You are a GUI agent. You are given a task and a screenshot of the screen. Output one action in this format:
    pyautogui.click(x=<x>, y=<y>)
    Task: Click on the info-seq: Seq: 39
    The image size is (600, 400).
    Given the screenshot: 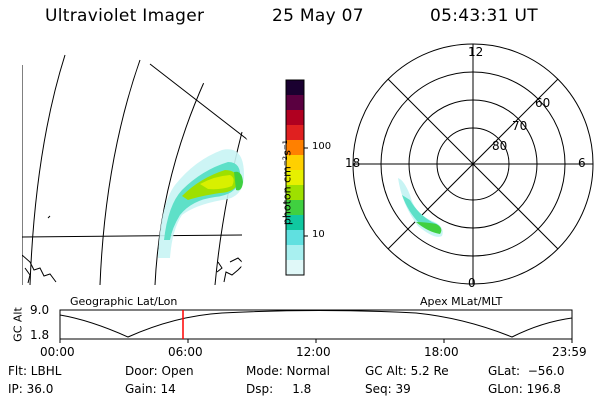 What is the action you would take?
    pyautogui.click(x=388, y=389)
    